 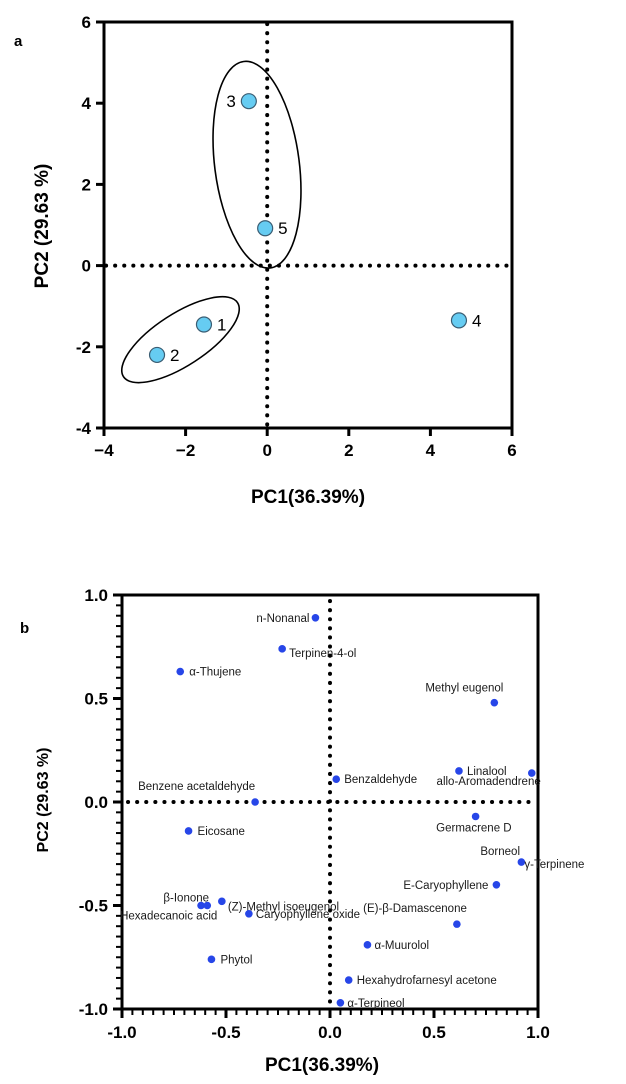 I want to click on point-label-b: Benzene acetaldehyde, so click(x=196, y=787).